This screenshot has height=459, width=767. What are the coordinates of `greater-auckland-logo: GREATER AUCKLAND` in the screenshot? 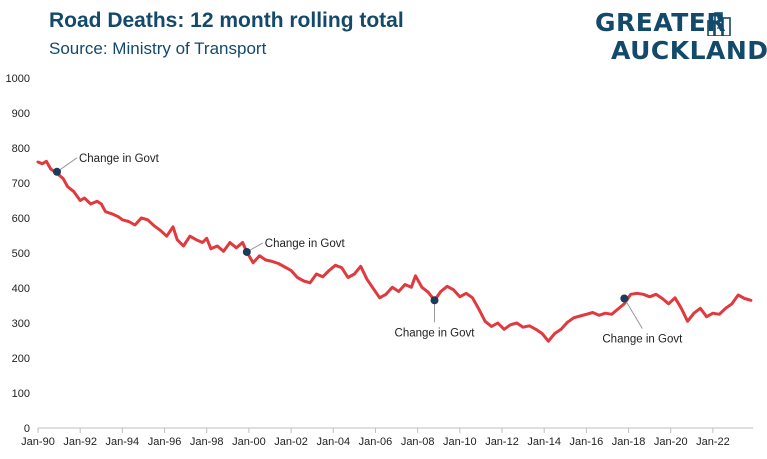 It's located at (681, 37).